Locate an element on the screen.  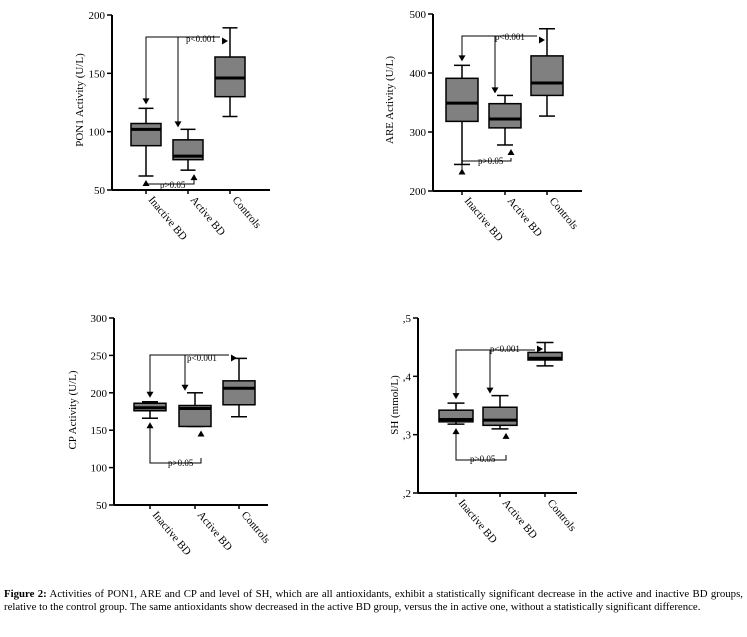
y-tick-label: ,2 is located at coordinates (407, 494).